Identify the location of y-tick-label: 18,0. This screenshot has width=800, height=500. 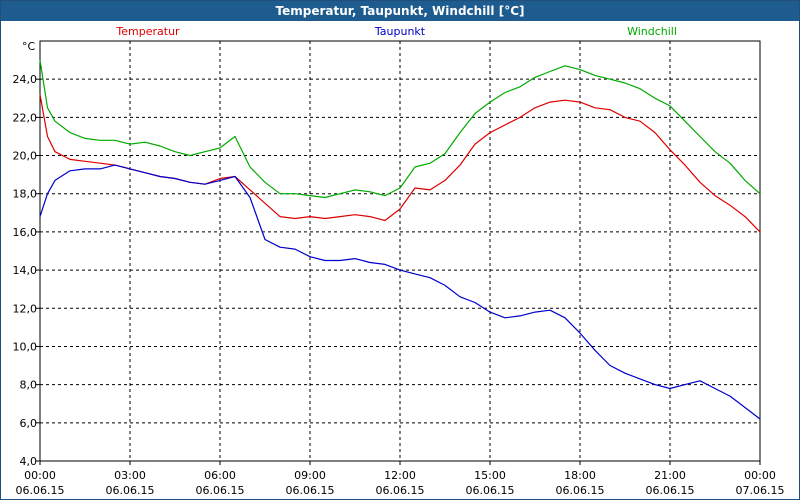
(25, 194).